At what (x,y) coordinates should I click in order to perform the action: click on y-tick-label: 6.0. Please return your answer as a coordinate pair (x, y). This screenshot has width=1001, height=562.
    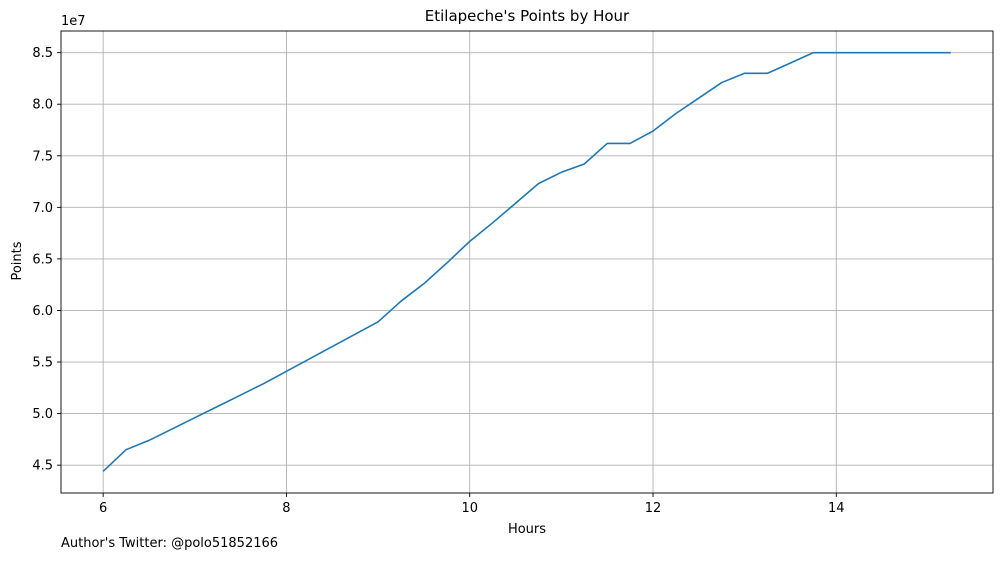
    Looking at the image, I should click on (42, 311).